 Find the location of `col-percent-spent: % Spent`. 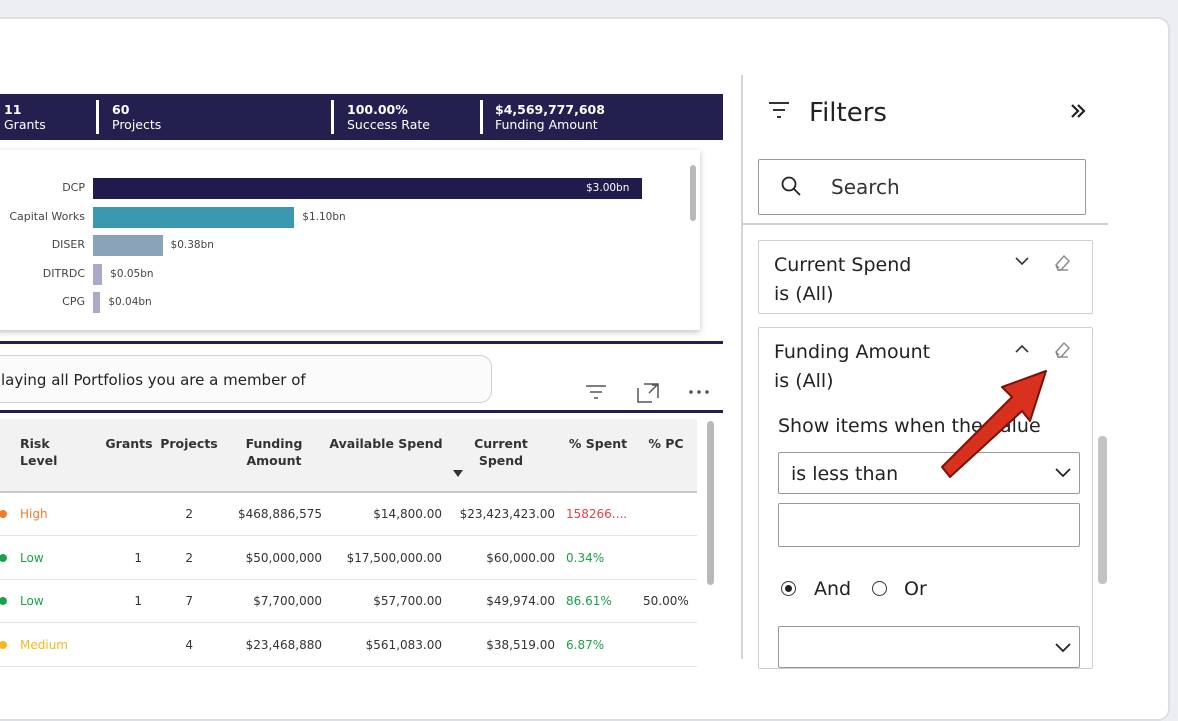

col-percent-spent: % Spent is located at coordinates (598, 443).